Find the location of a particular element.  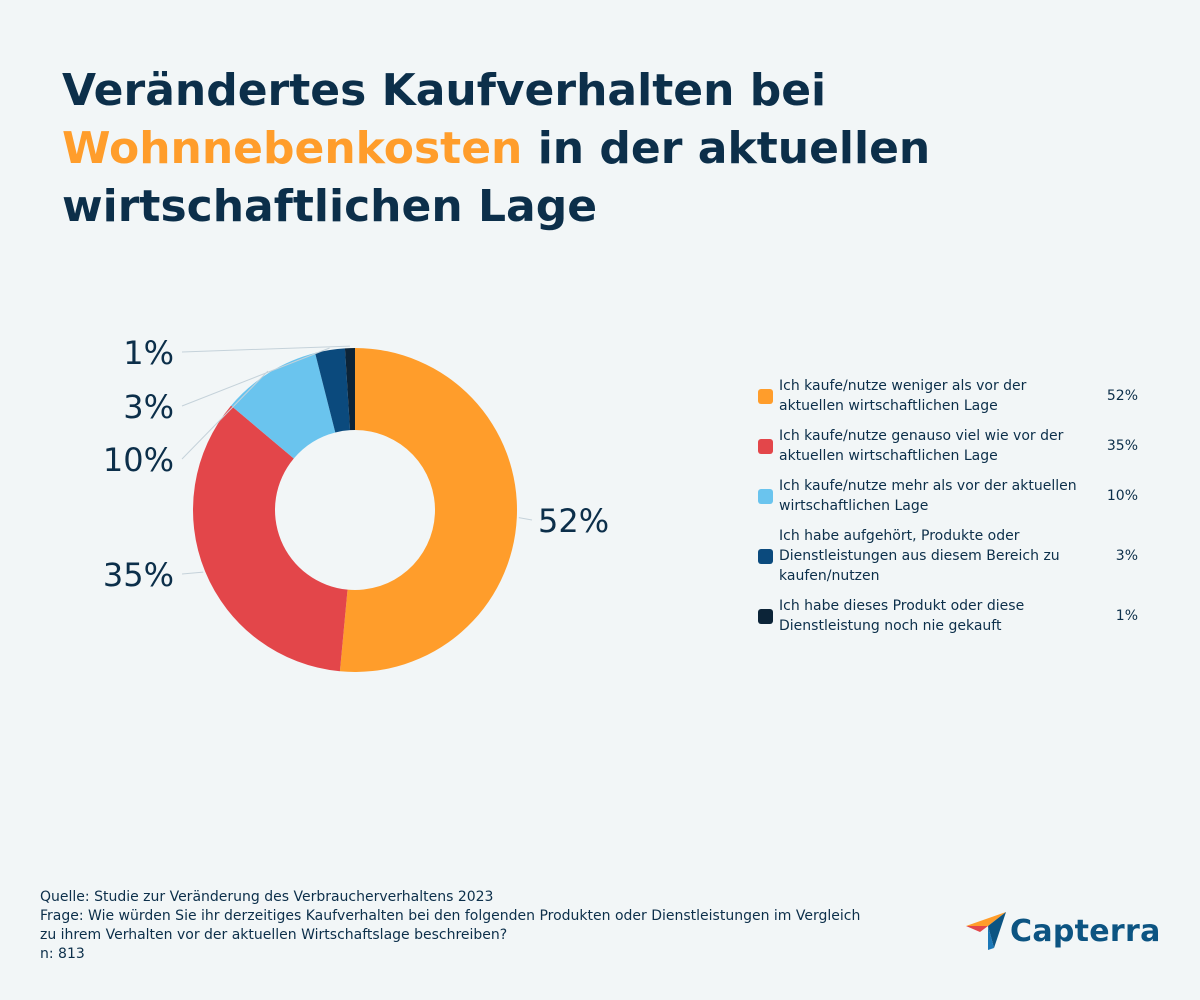

data-label-2: 35% is located at coordinates (138, 575).